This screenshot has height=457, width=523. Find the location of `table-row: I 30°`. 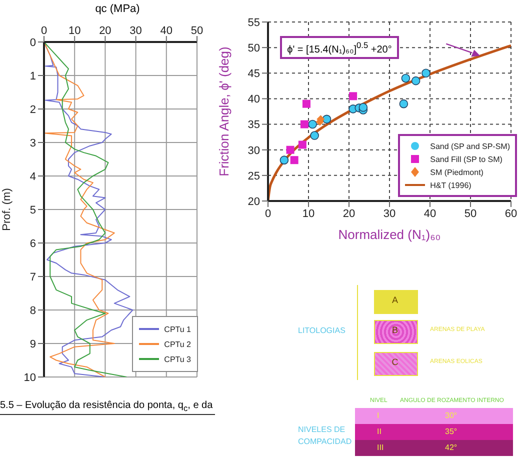

table-row: I 30° is located at coordinates (434, 416).